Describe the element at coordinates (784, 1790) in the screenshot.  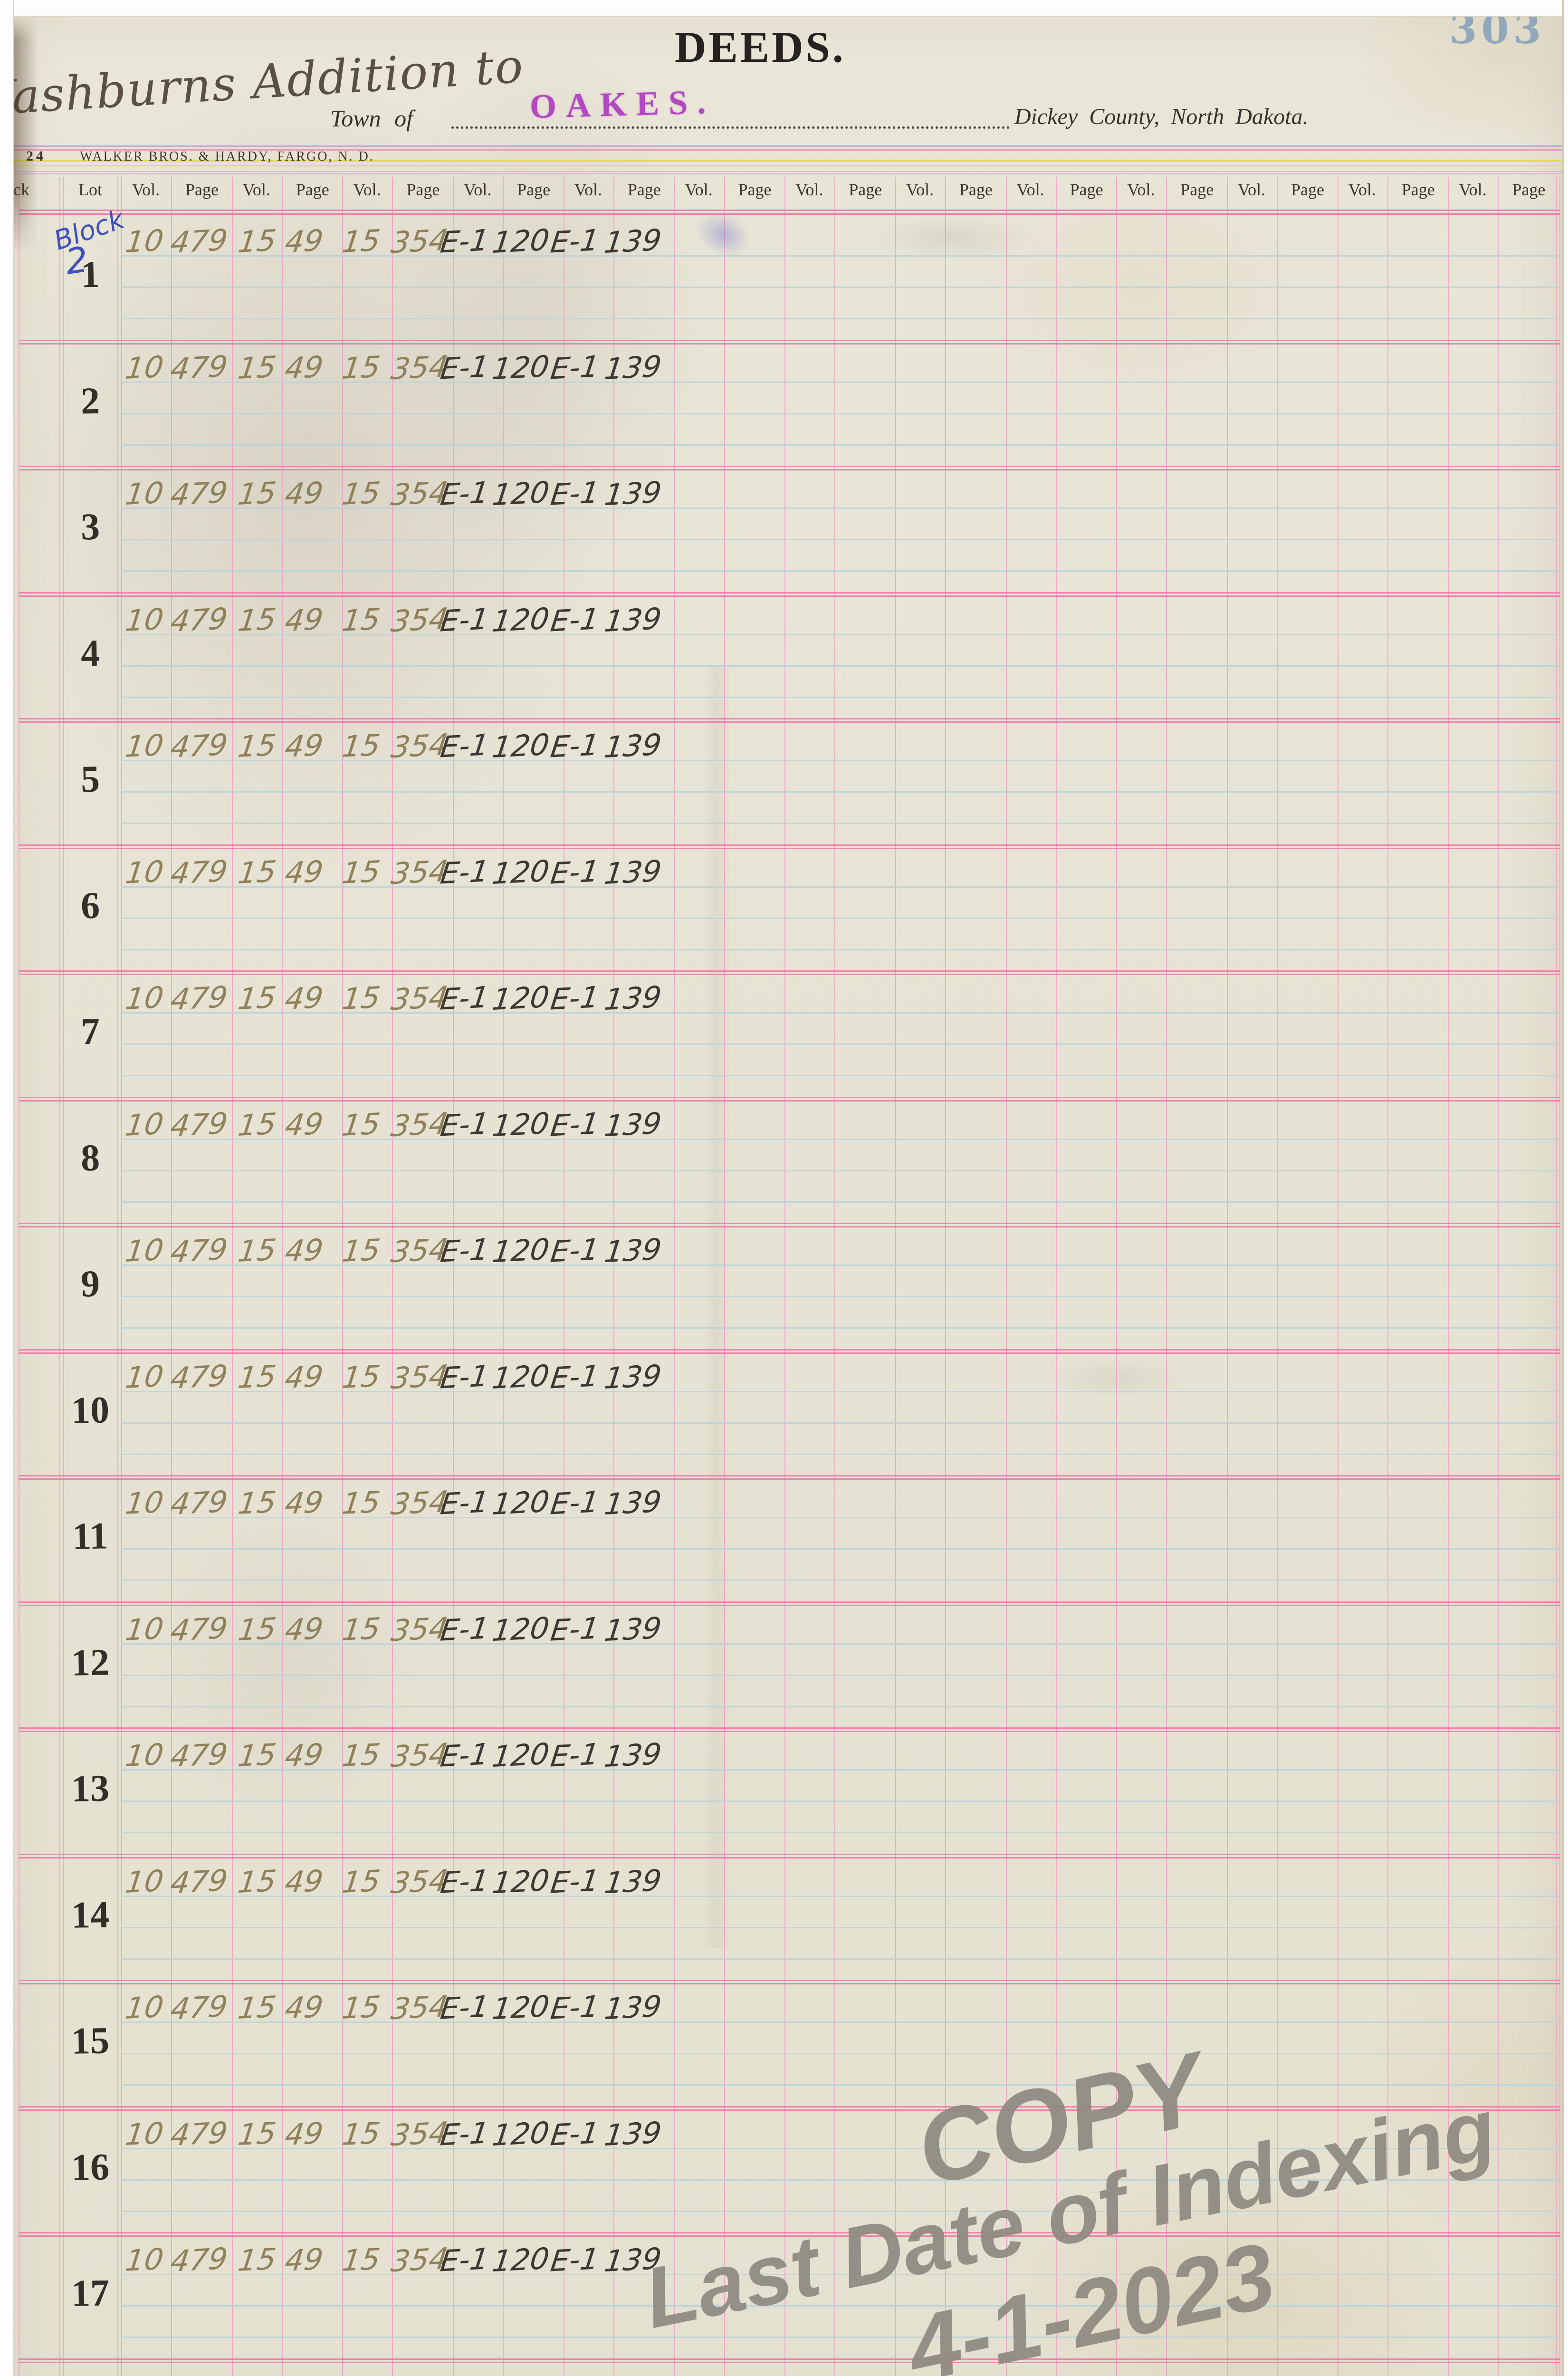
I see `table-row: 13 10 479 15 49 15 354 E-1 120 E-1 139` at that location.